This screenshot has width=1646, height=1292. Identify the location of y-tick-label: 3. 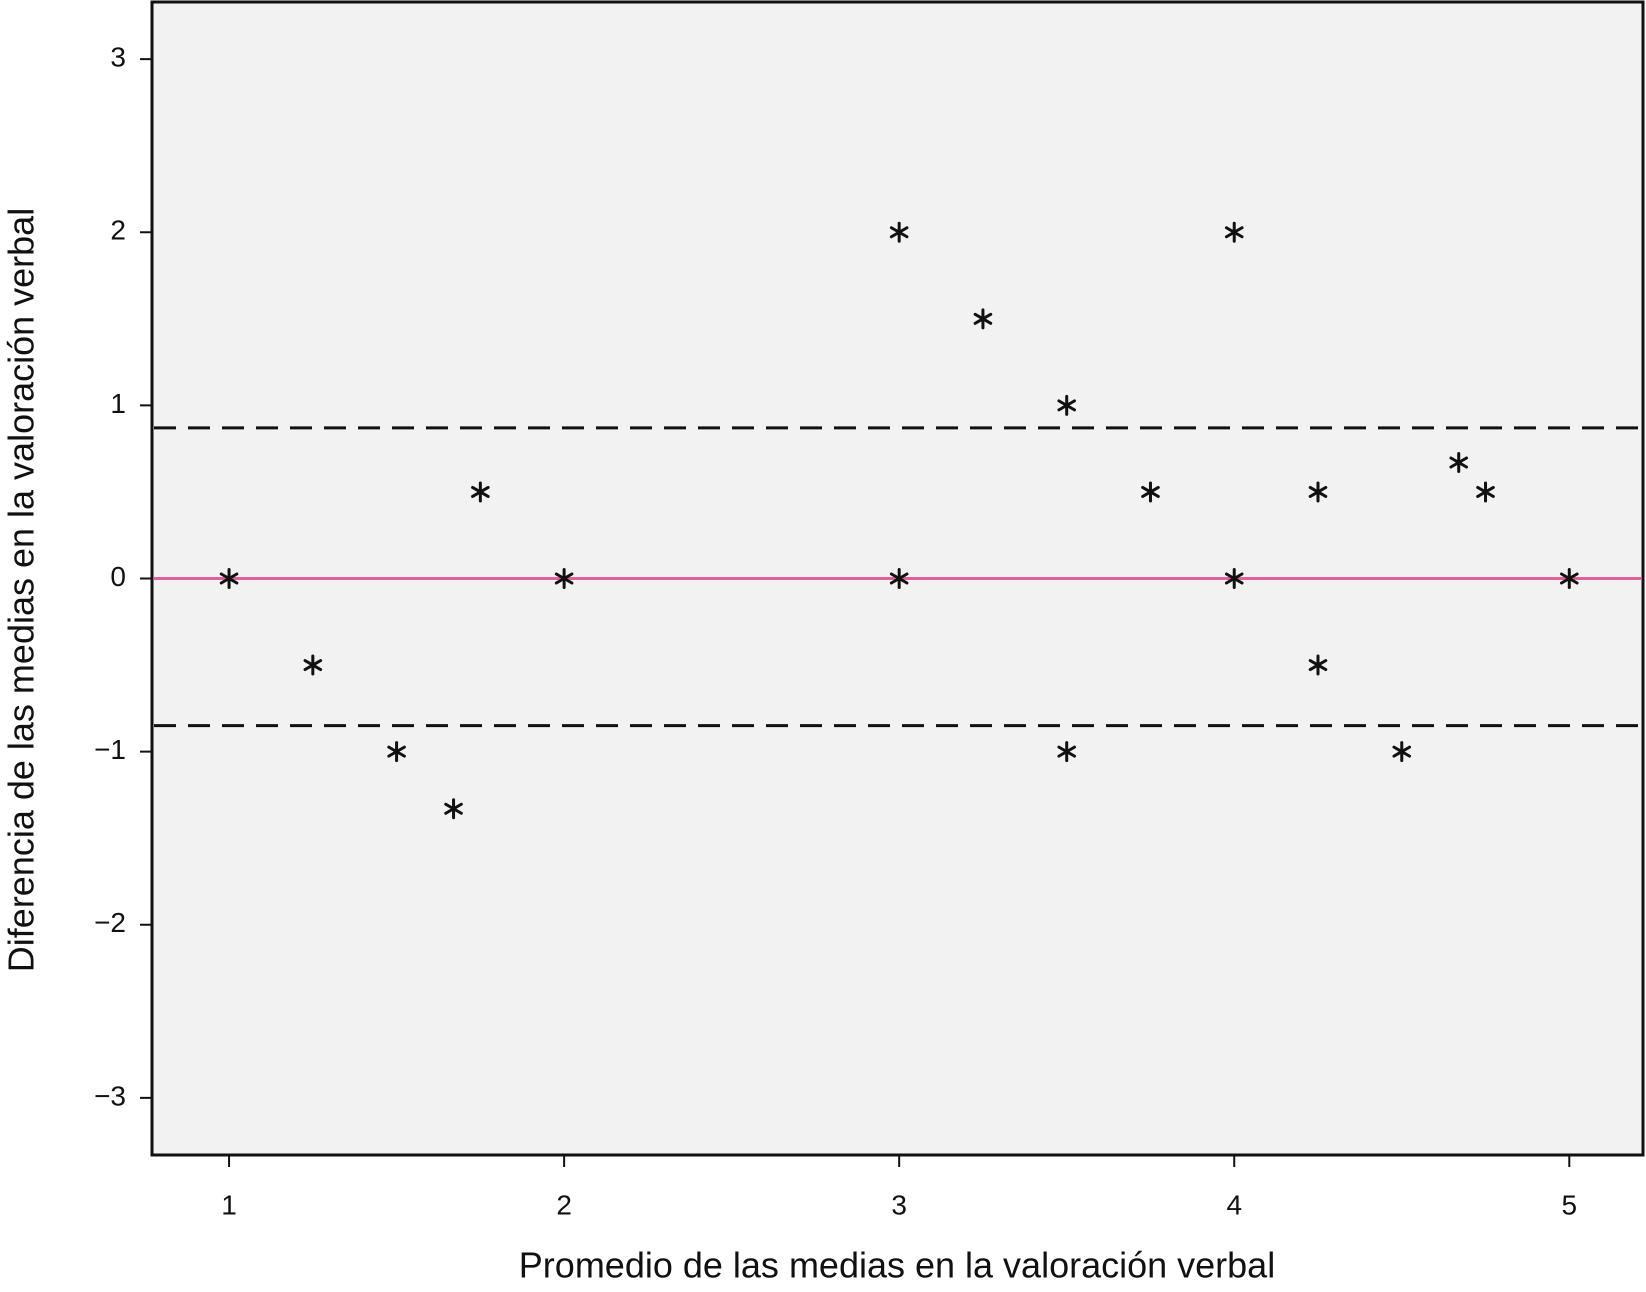
(118, 57).